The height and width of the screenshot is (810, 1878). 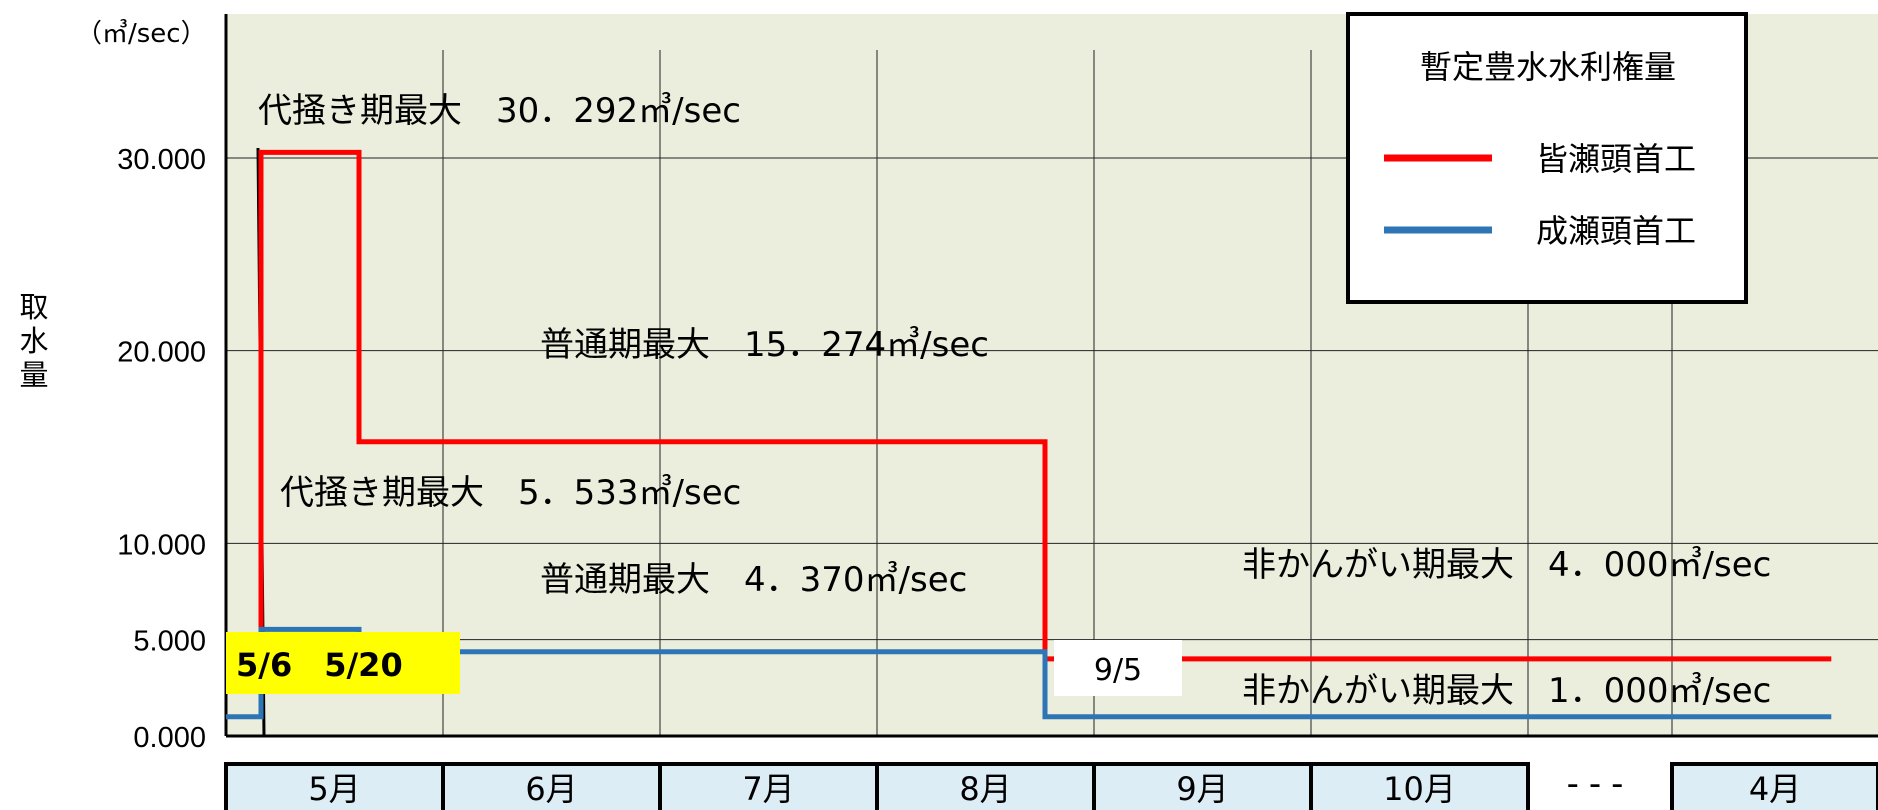 What do you see at coordinates (319, 665) in the screenshot?
I see `date-box-1-label: 5/6 5/20` at bounding box center [319, 665].